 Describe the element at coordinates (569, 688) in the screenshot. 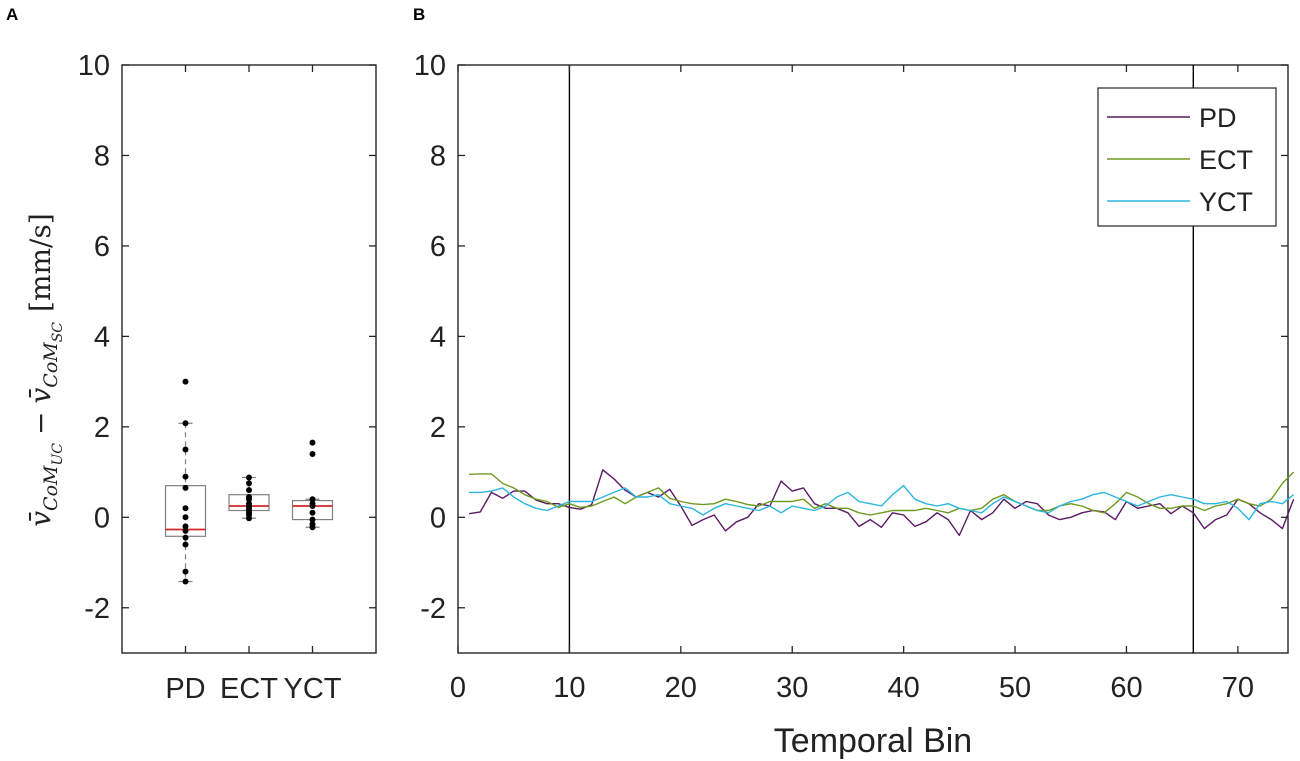

I see `x-tick-label: 10` at that location.